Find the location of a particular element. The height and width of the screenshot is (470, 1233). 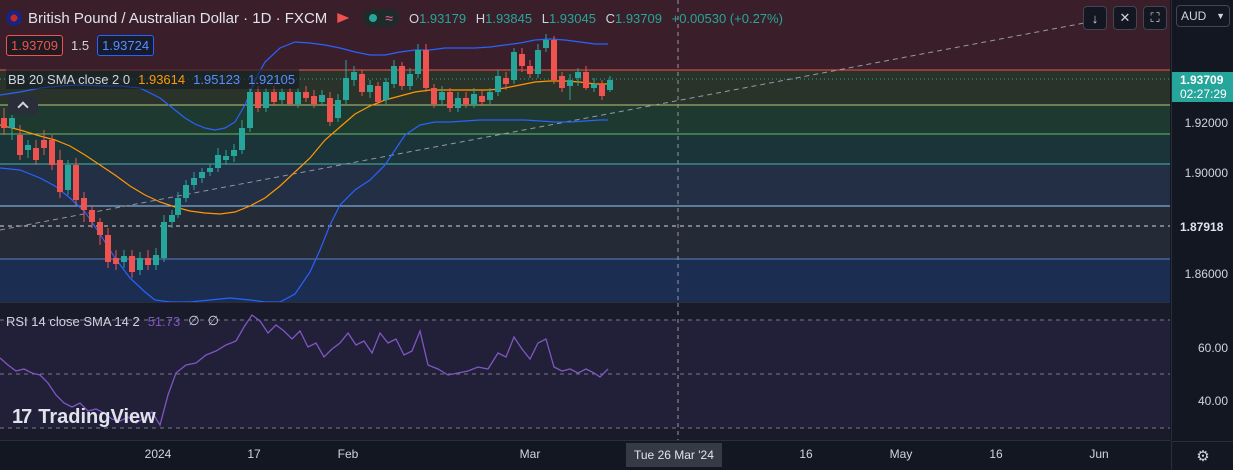

logo-text: TradingView is located at coordinates (97, 417).